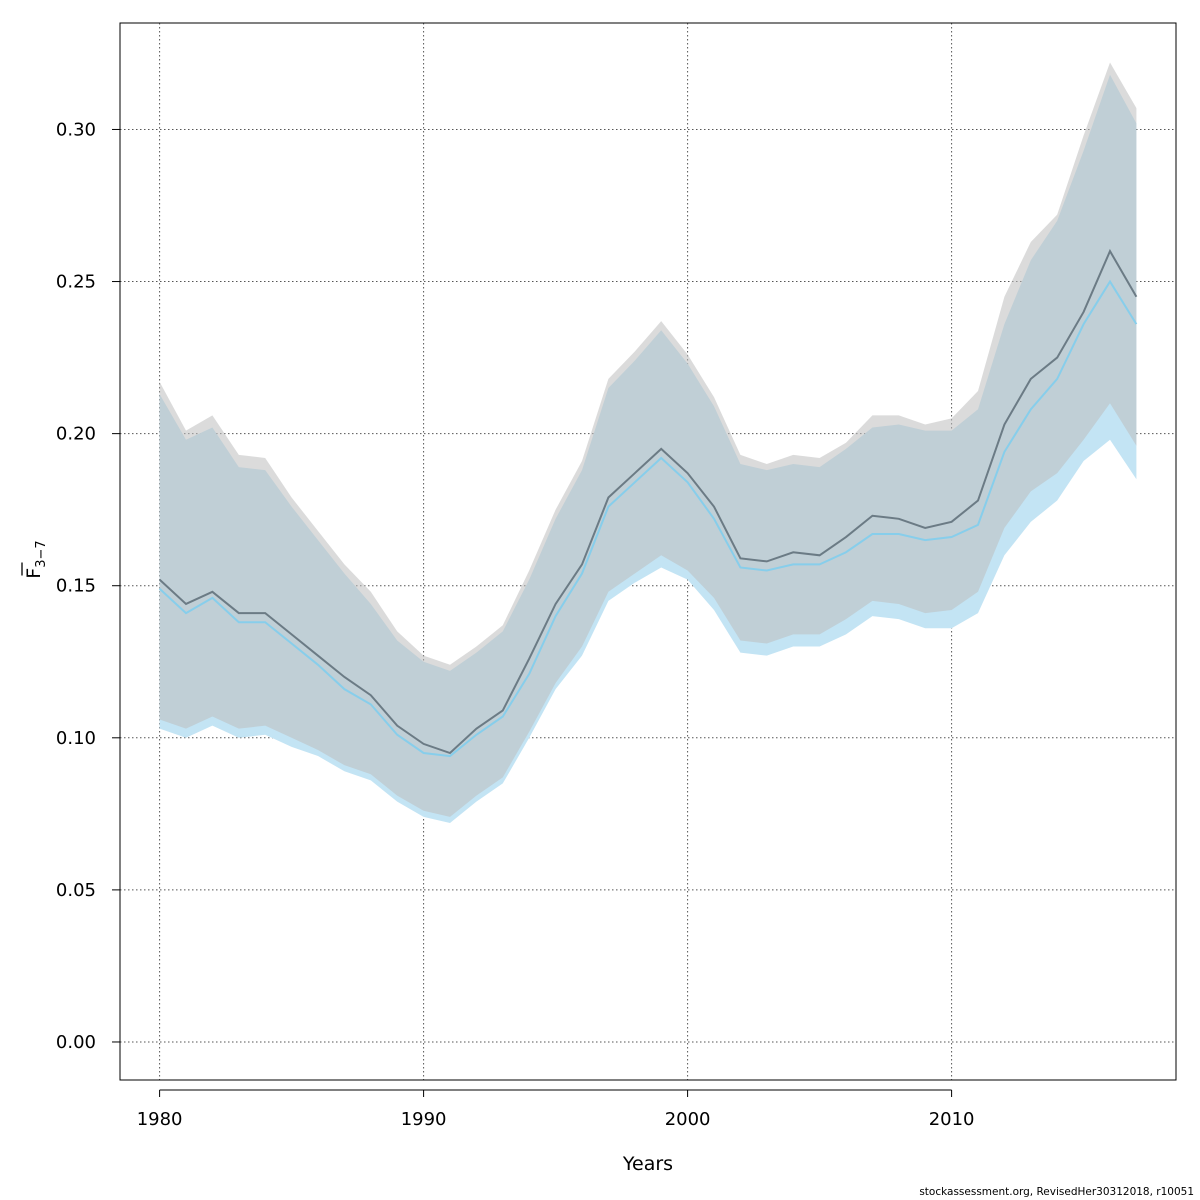 The width and height of the screenshot is (1200, 1200). I want to click on x-tick-label: 2010, so click(952, 1119).